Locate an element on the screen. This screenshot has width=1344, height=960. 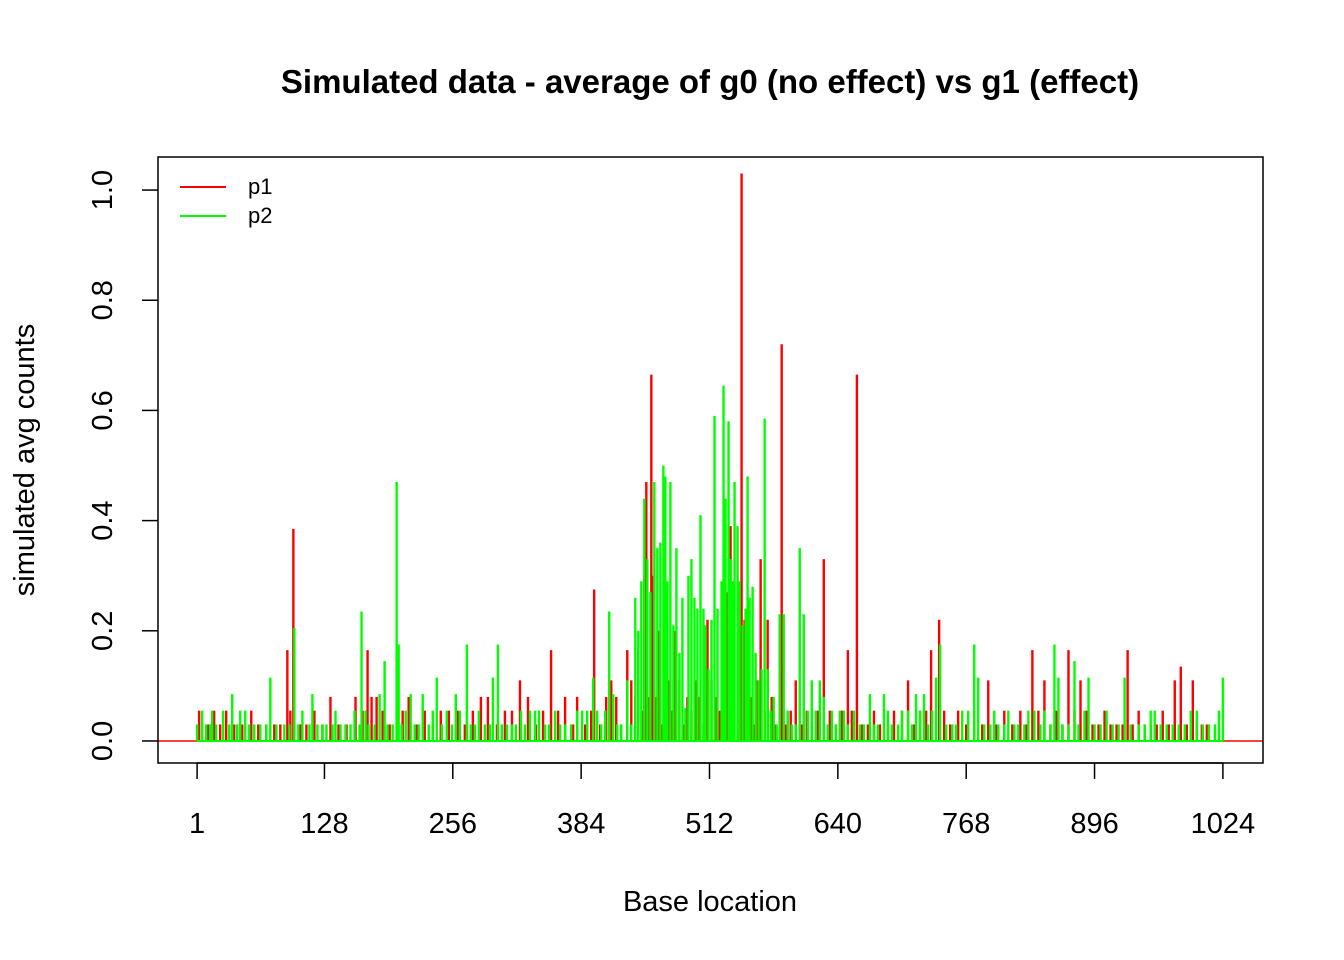
x-tick-label: 640 is located at coordinates (838, 824).